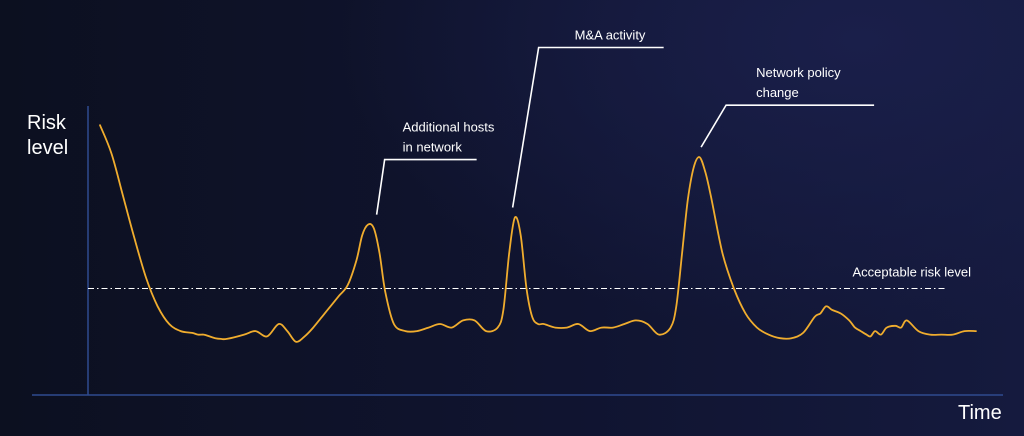  What do you see at coordinates (777, 92) in the screenshot?
I see `annotation-3-line-2: change` at bounding box center [777, 92].